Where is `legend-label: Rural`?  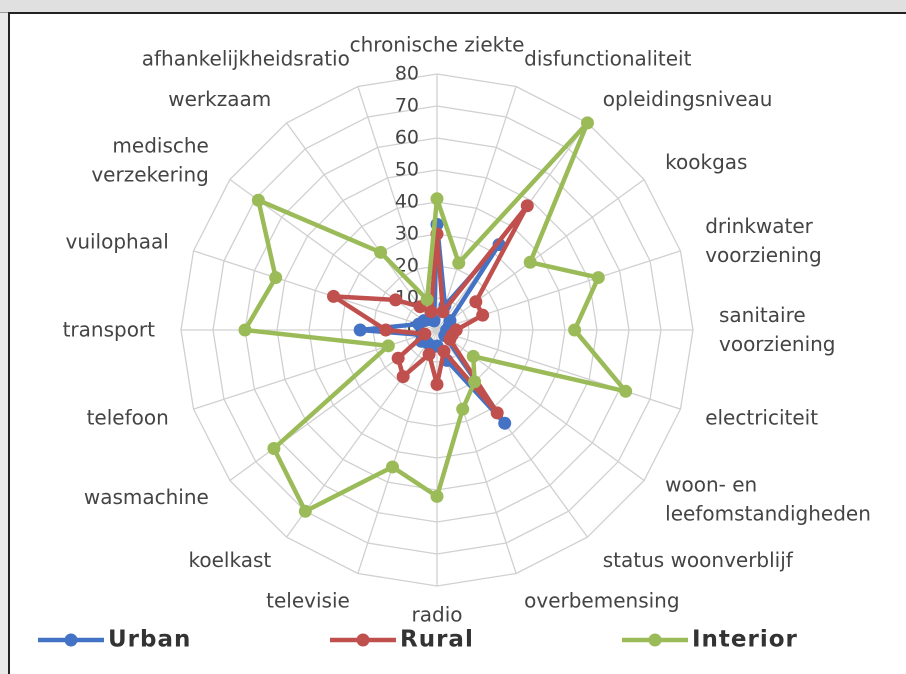
legend-label: Rural is located at coordinates (437, 640).